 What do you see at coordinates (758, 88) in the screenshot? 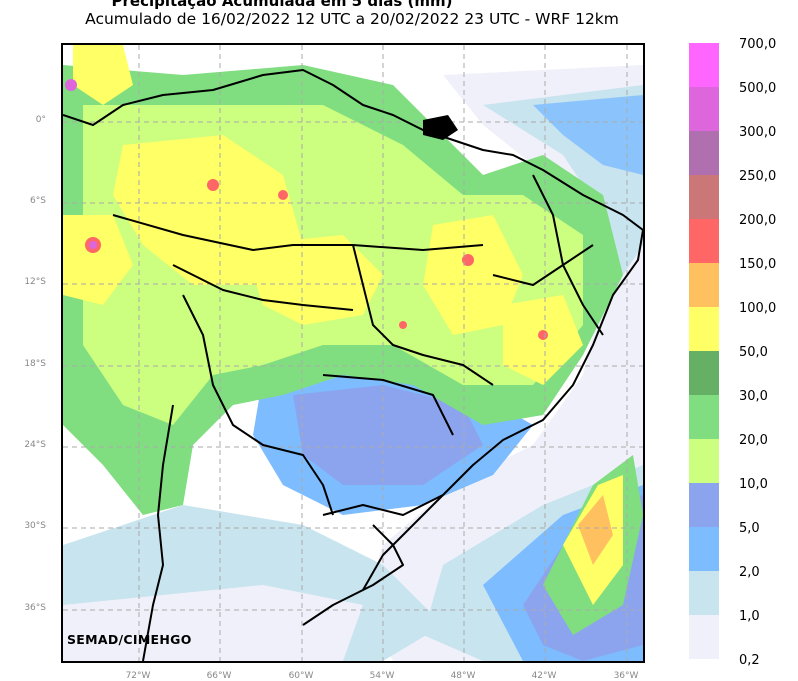
I see `legend-label: 500,0` at bounding box center [758, 88].